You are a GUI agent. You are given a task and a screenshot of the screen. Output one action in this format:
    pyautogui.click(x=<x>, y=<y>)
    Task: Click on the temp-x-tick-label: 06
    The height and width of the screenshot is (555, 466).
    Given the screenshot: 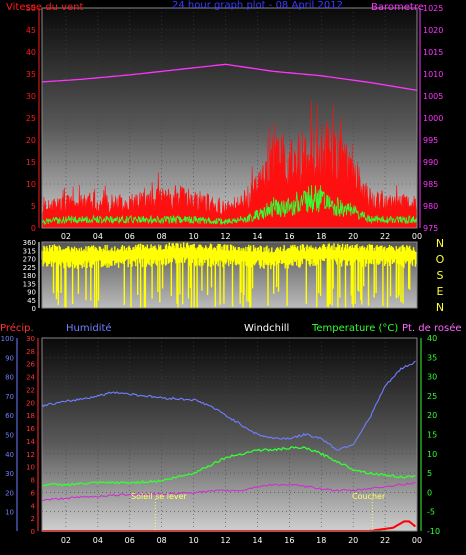 What is the action you would take?
    pyautogui.click(x=130, y=540)
    